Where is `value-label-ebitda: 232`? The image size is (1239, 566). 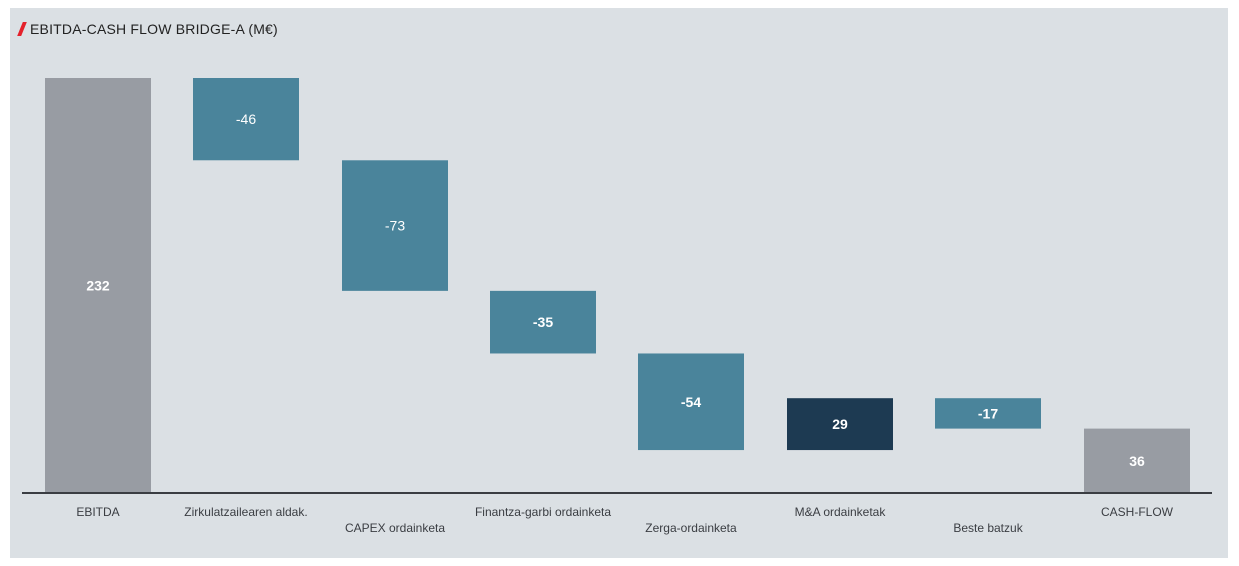 value-label-ebitda: 232 is located at coordinates (98, 286).